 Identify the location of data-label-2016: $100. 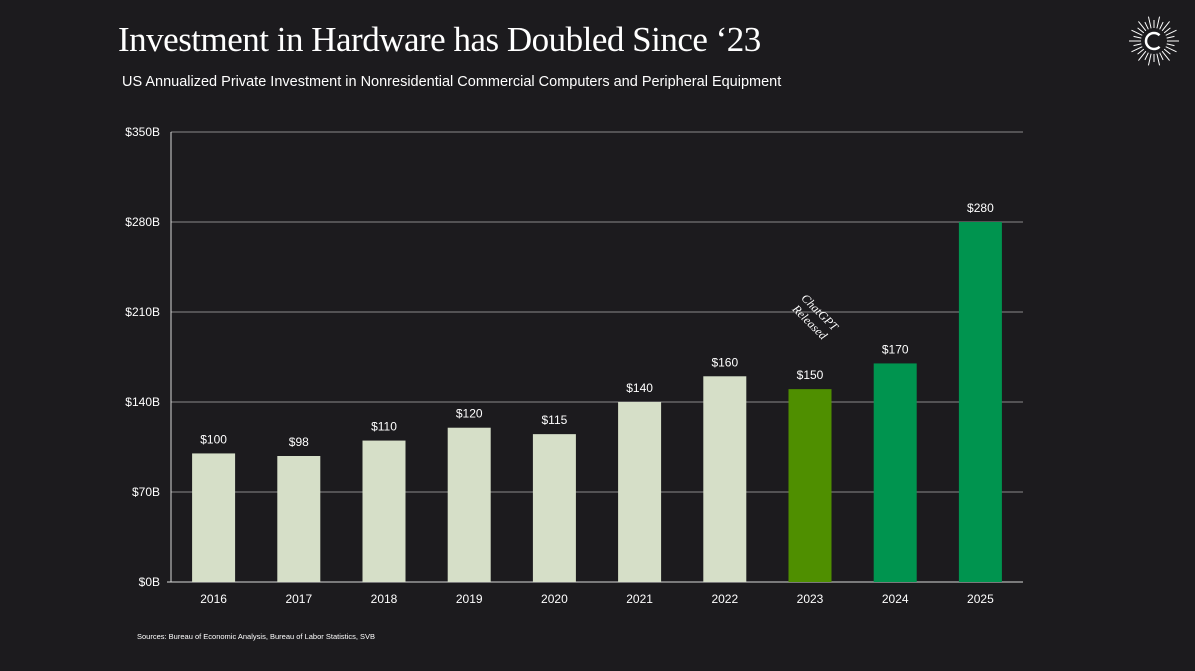
(213, 439).